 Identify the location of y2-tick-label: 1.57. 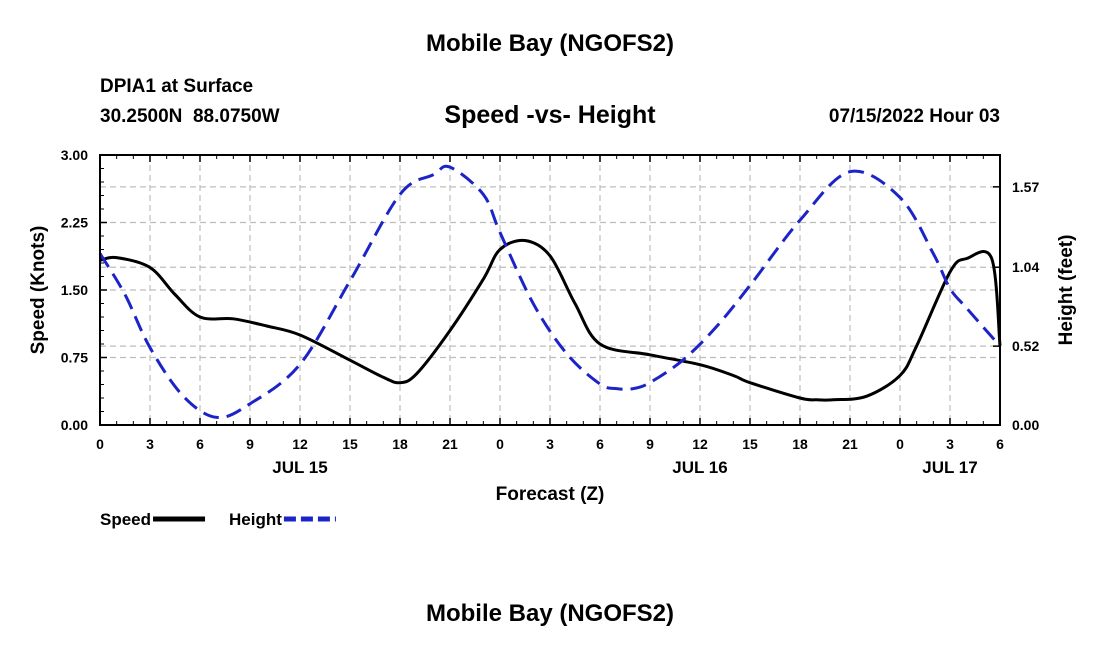
(1025, 187).